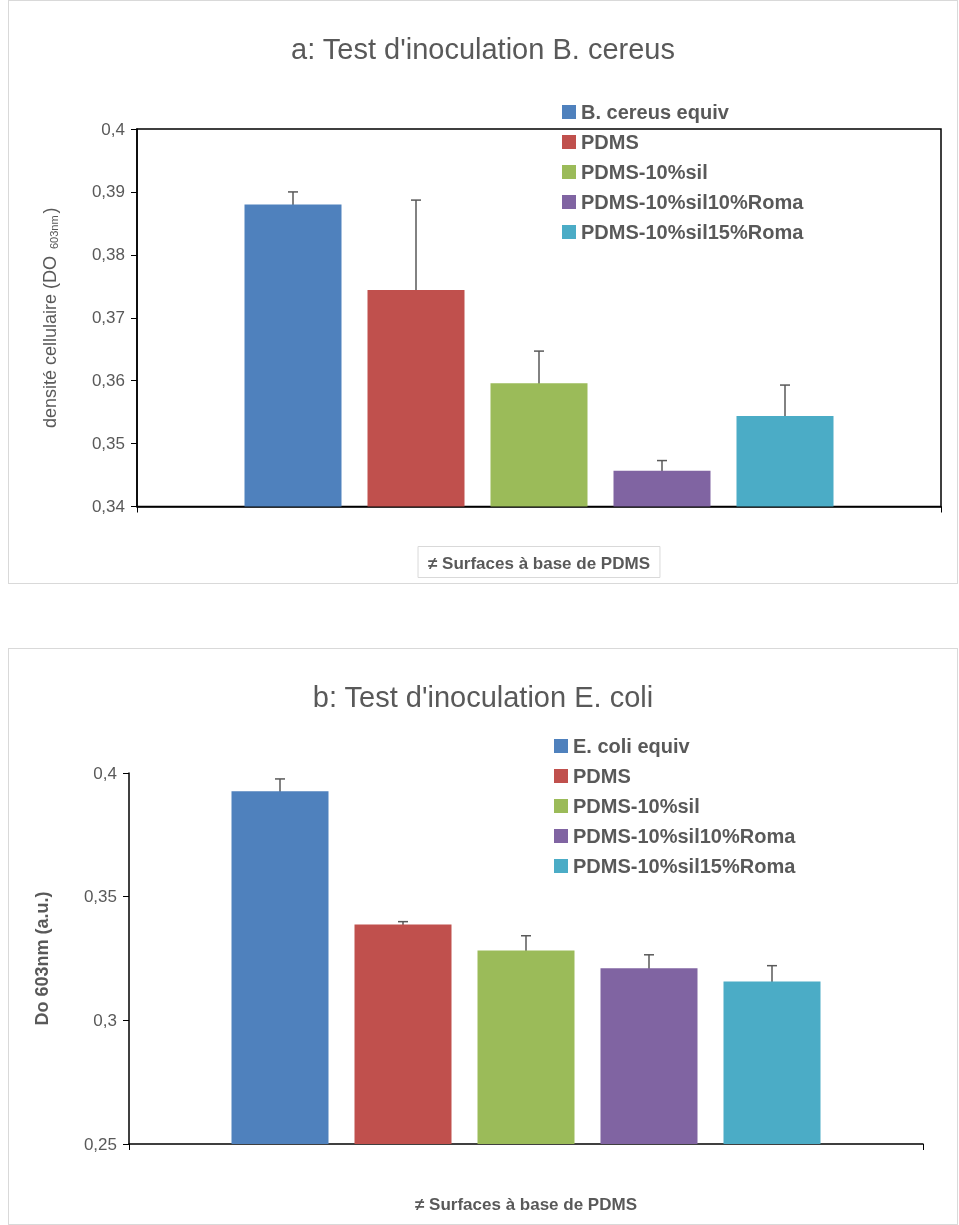 Image resolution: width=959 pixels, height=1225 pixels. Describe the element at coordinates (108, 381) in the screenshot. I see `y-tick-label: 0,36` at that location.